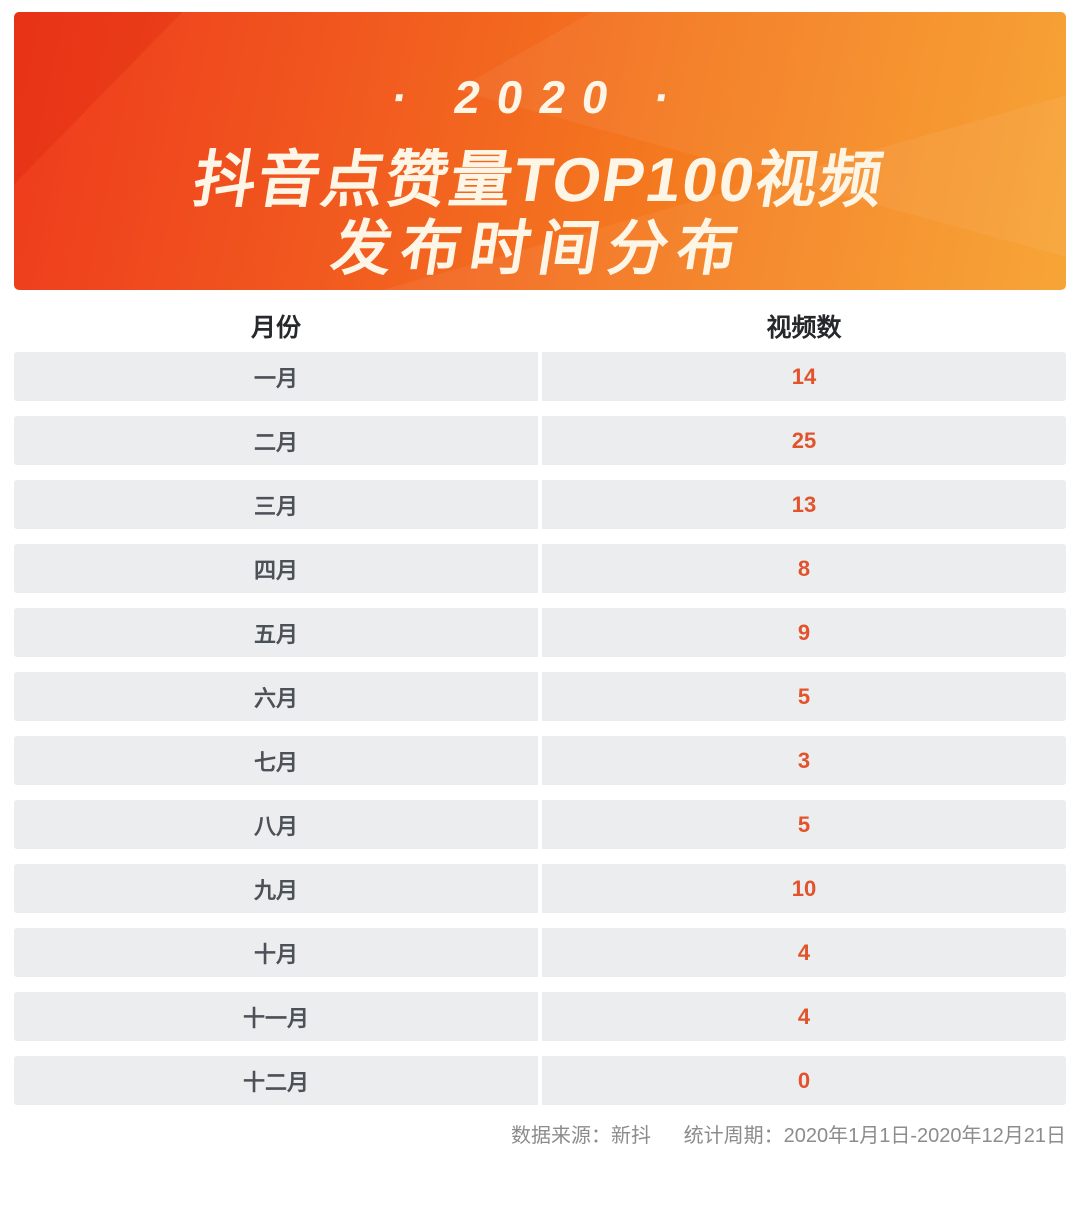  Describe the element at coordinates (874, 1136) in the screenshot. I see `footer-stat-period: 统计周期：2020年1月1日-2020年12月21日` at that location.